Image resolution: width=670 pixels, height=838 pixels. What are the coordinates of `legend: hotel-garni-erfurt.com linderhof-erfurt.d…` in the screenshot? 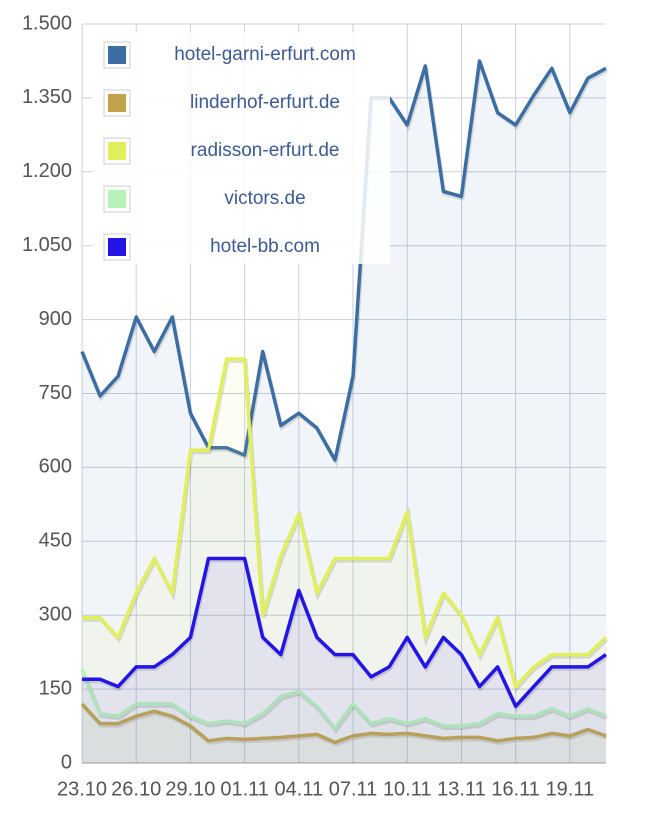 It's located at (241, 148).